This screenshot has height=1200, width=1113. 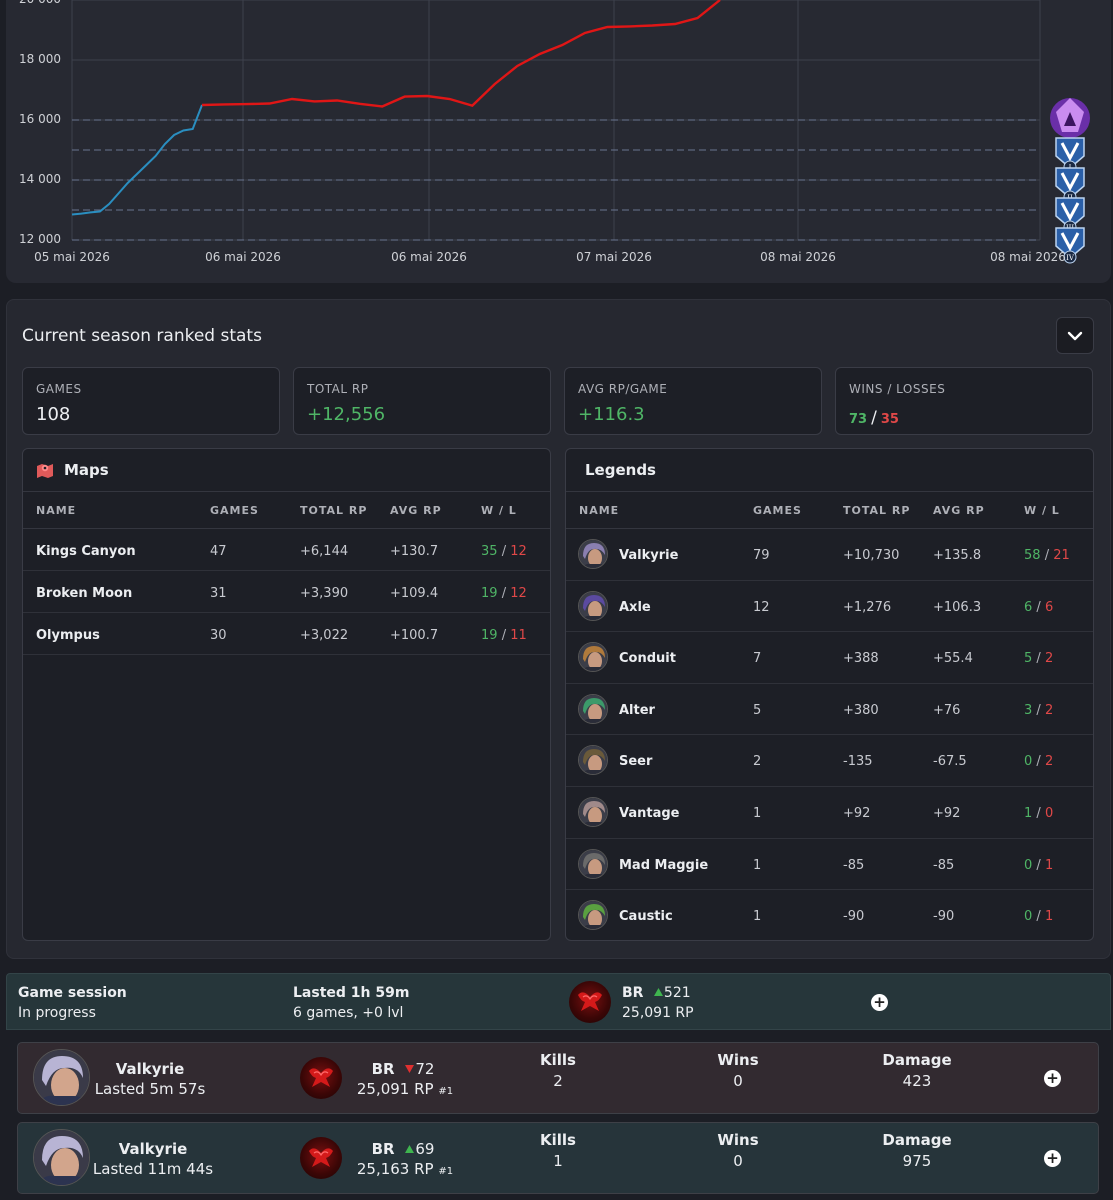 What do you see at coordinates (324, 551) in the screenshot?
I see `map-total-rp: +6,144` at bounding box center [324, 551].